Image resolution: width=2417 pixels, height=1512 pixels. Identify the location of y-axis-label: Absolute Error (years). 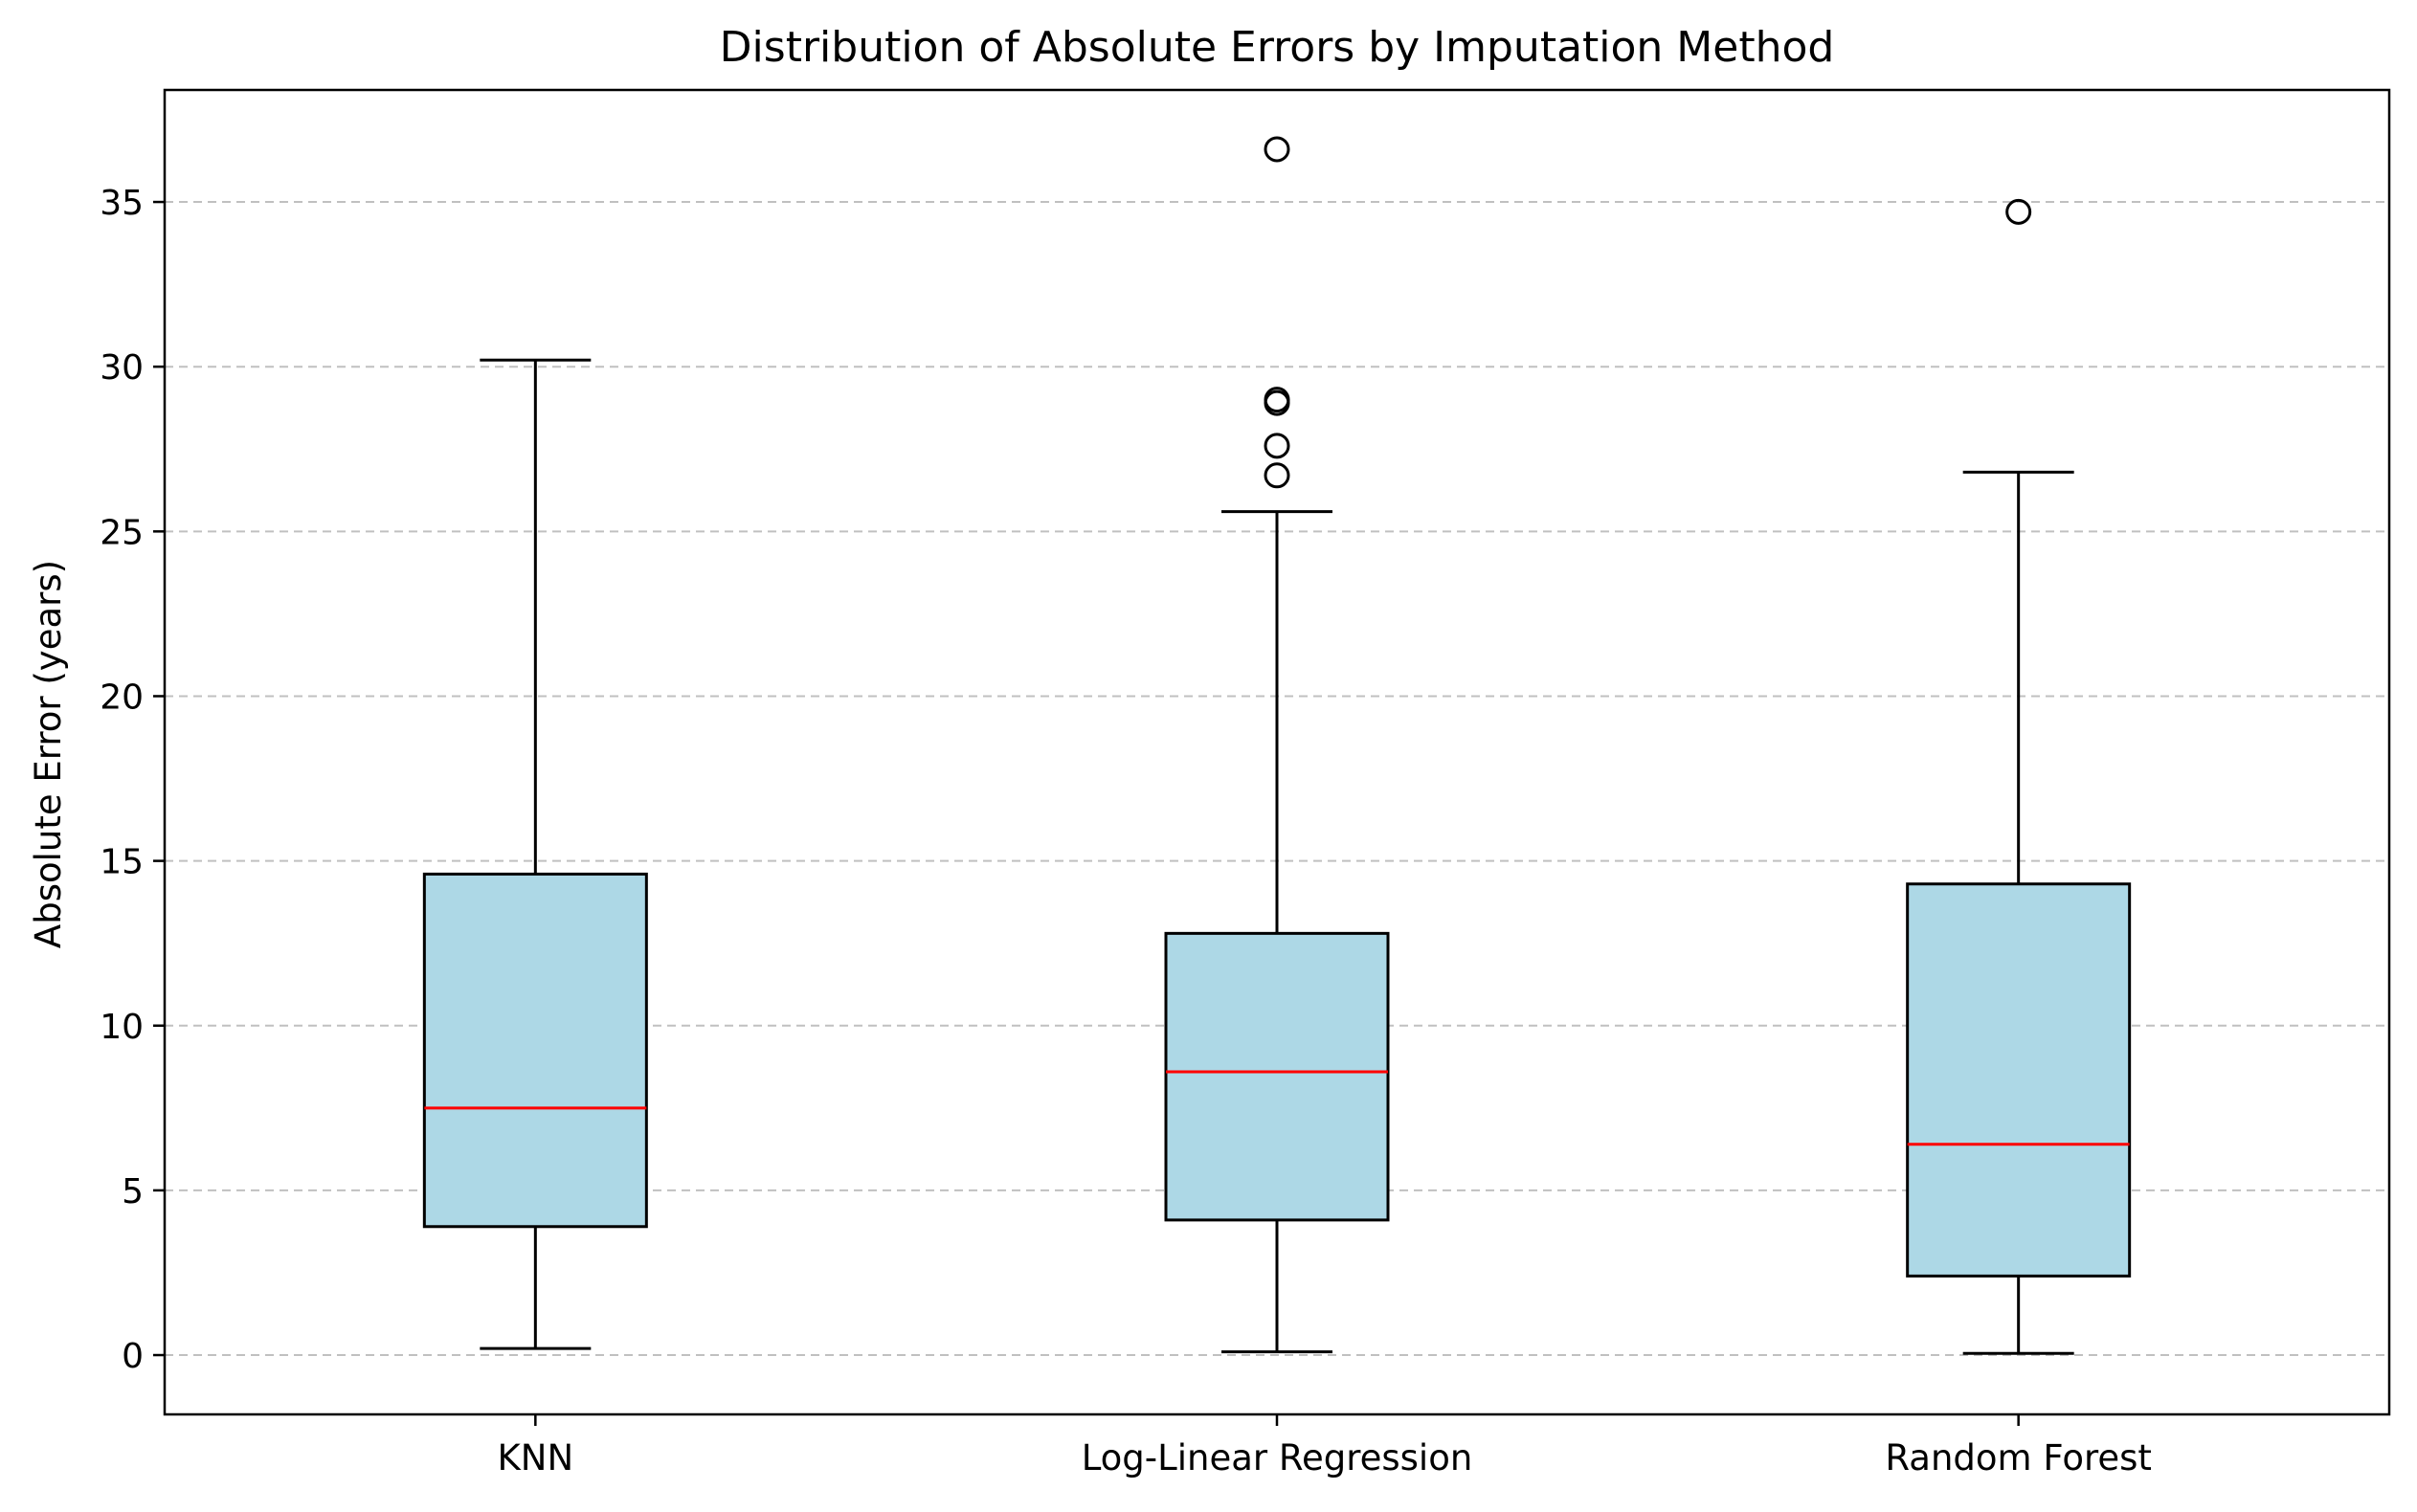
(48, 754).